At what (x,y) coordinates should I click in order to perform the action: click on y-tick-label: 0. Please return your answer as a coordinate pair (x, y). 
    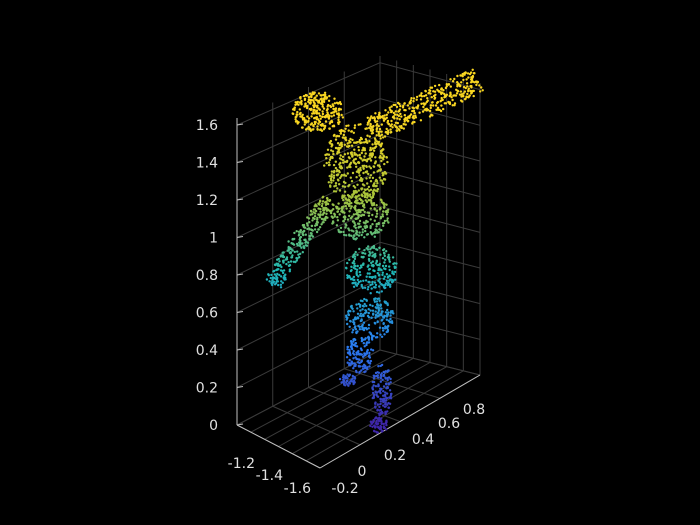
    Looking at the image, I should click on (362, 472).